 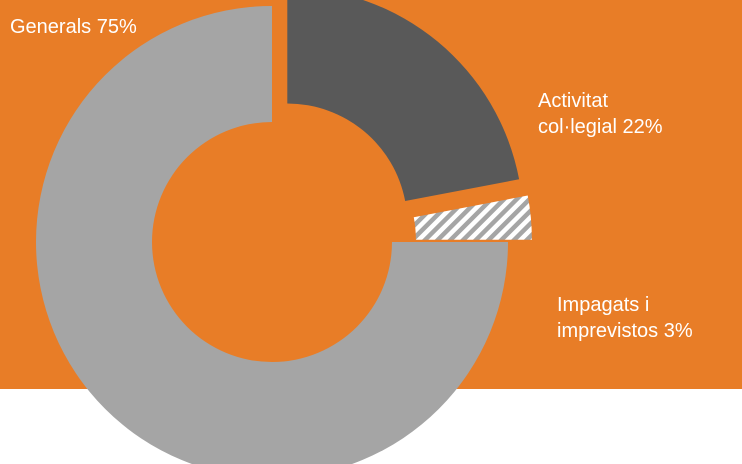 I want to click on label-line: Generals 75%, so click(x=73, y=27).